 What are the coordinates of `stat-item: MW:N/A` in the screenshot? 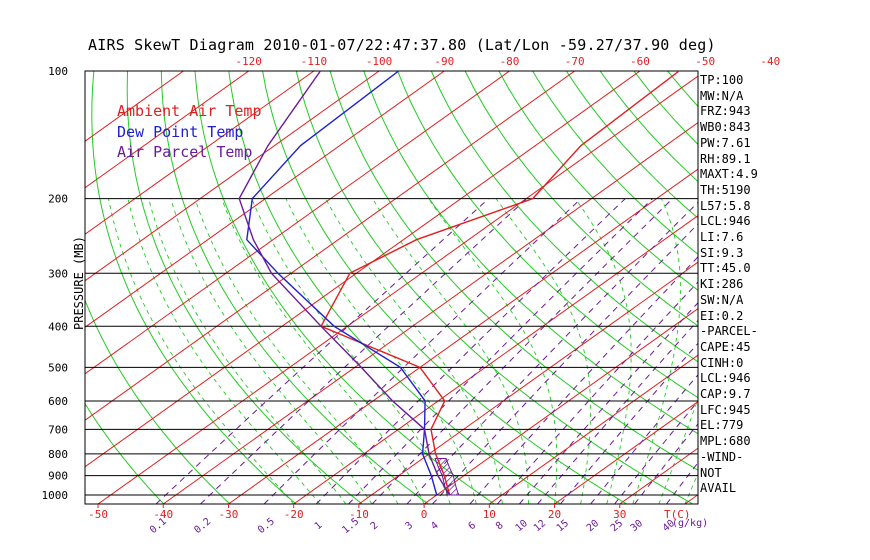 It's located at (722, 95).